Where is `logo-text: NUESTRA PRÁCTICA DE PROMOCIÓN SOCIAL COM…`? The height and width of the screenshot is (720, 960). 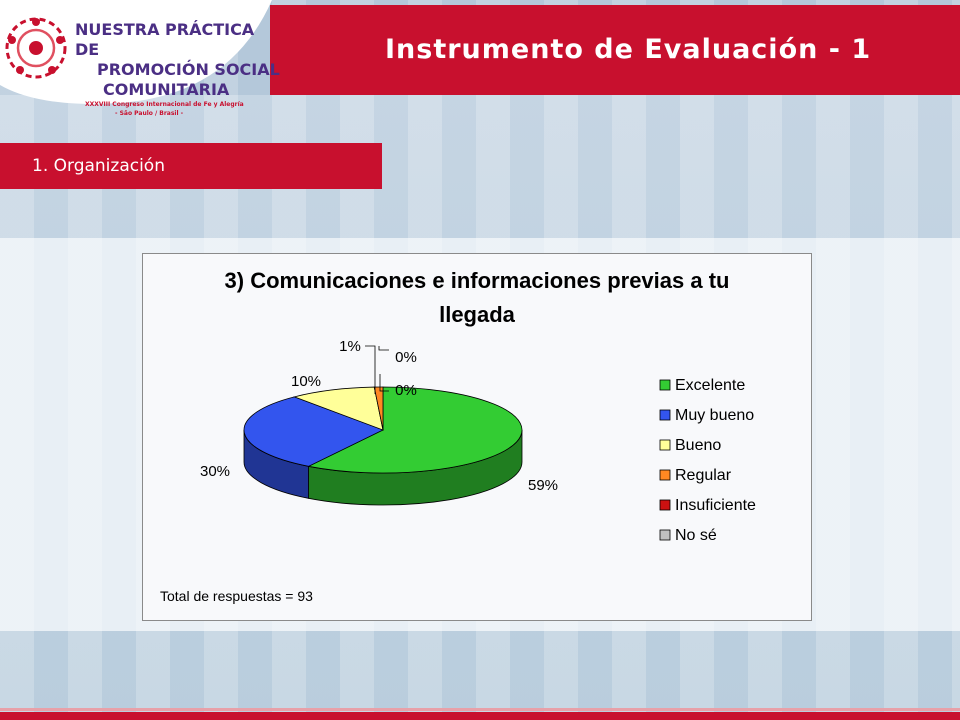 logo-text: NUESTRA PRÁCTICA DE PROMOCIÓN SOCIAL COM… is located at coordinates (177, 69).